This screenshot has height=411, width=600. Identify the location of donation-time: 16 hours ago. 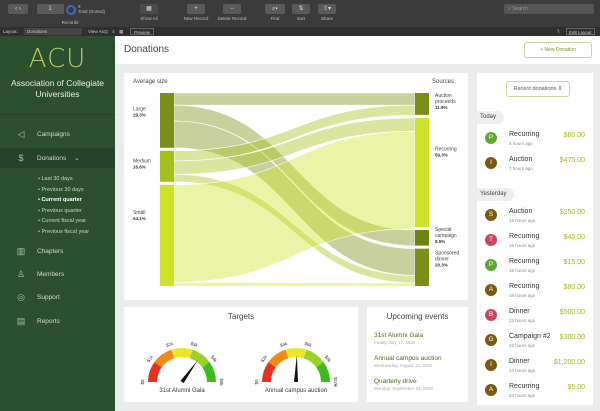
(522, 220).